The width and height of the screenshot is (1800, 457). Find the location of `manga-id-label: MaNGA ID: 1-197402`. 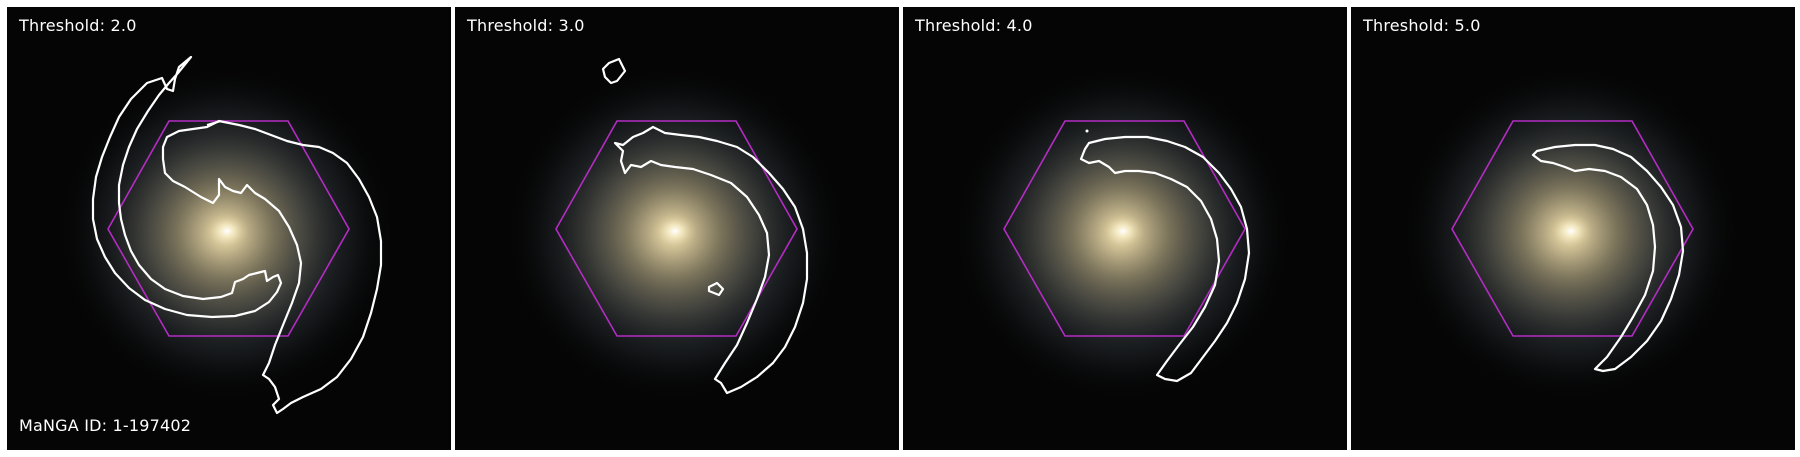

manga-id-label: MaNGA ID: 1-197402 is located at coordinates (105, 425).